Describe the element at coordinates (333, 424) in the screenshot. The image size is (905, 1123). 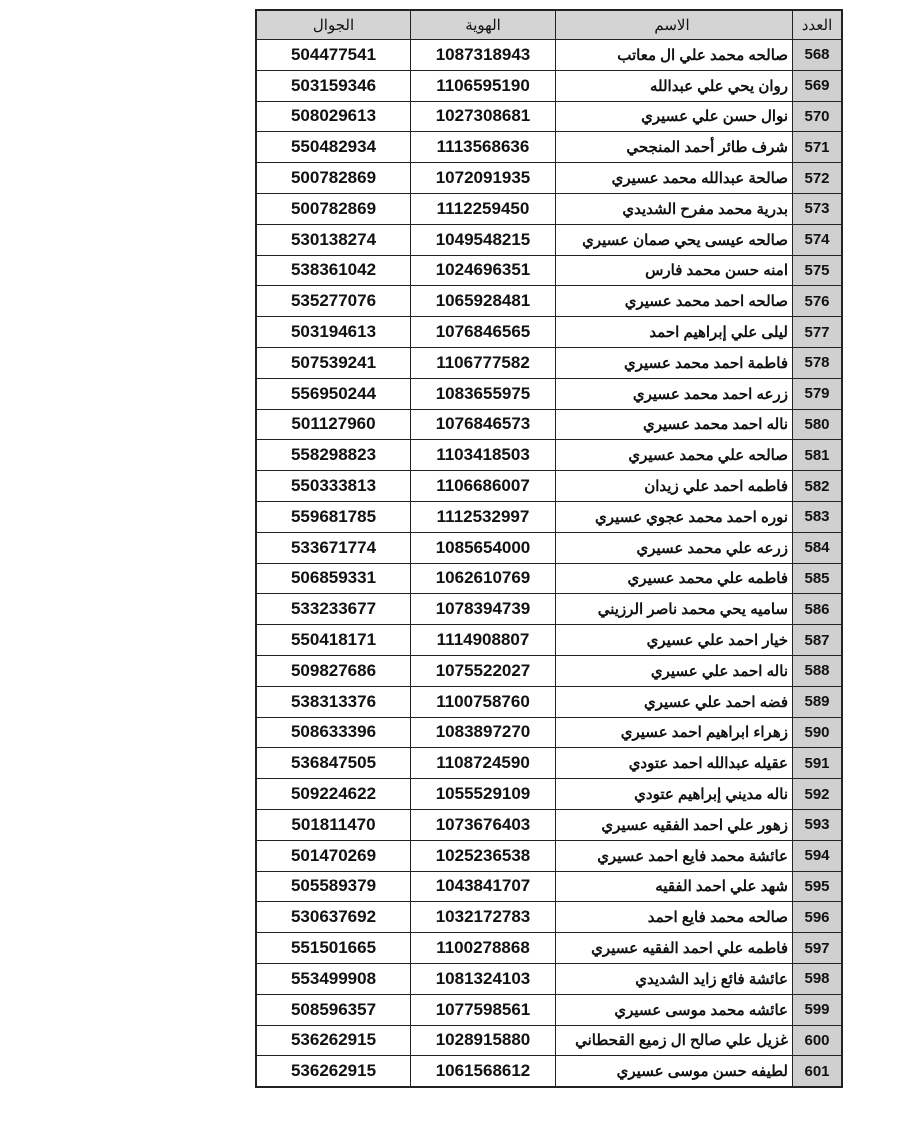
I see `cell-phone: 501127960` at that location.